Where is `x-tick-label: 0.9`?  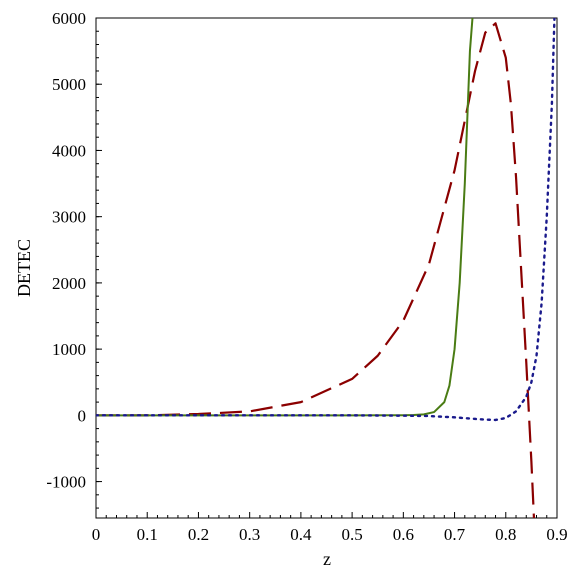 x-tick-label: 0.9 is located at coordinates (556, 534).